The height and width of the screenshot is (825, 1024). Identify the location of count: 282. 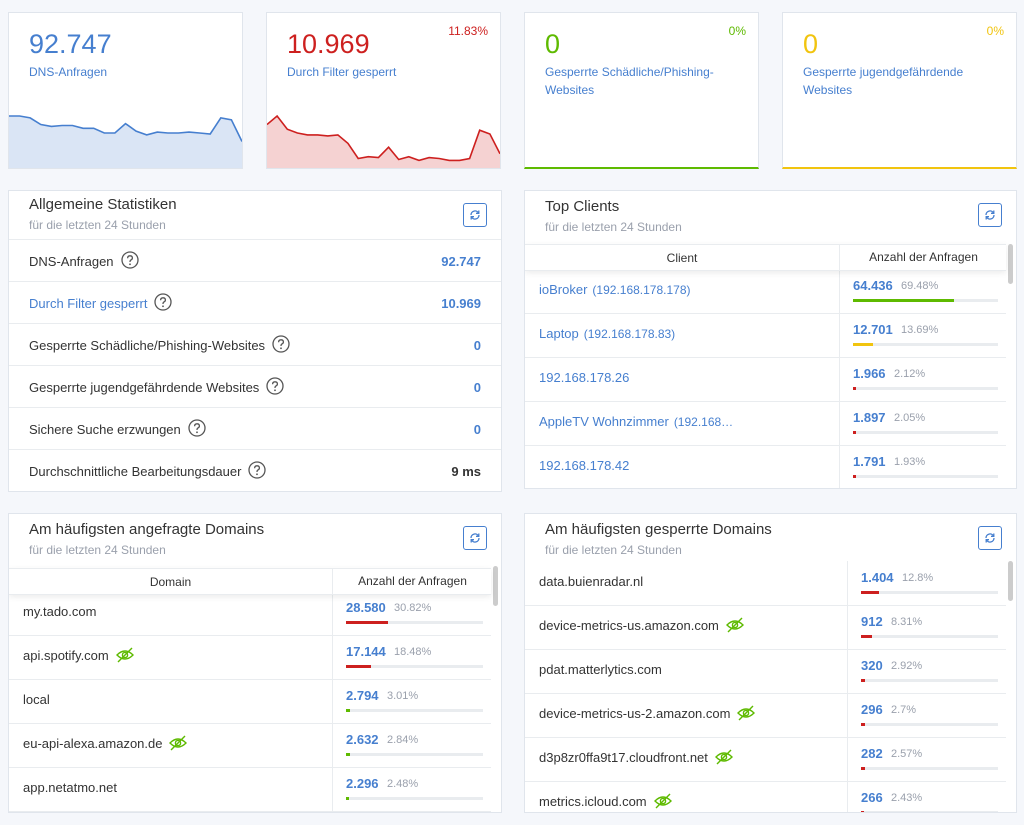
(872, 753).